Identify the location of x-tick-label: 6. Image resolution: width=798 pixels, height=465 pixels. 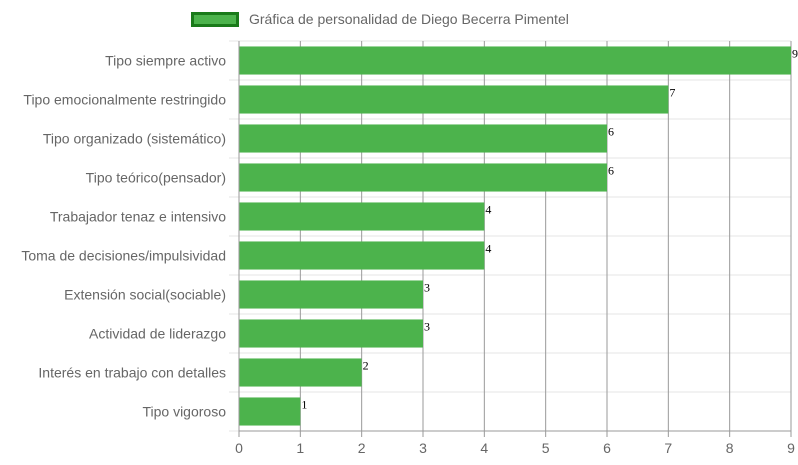
(607, 448).